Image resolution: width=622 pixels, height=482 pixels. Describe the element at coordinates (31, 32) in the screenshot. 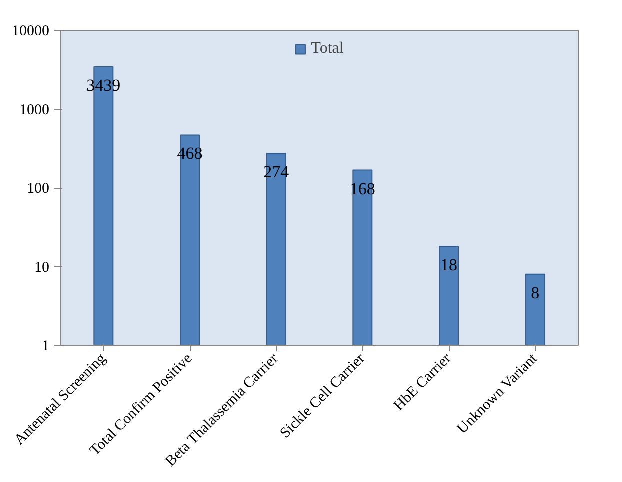

I see `y-tick-label: 10000` at that location.